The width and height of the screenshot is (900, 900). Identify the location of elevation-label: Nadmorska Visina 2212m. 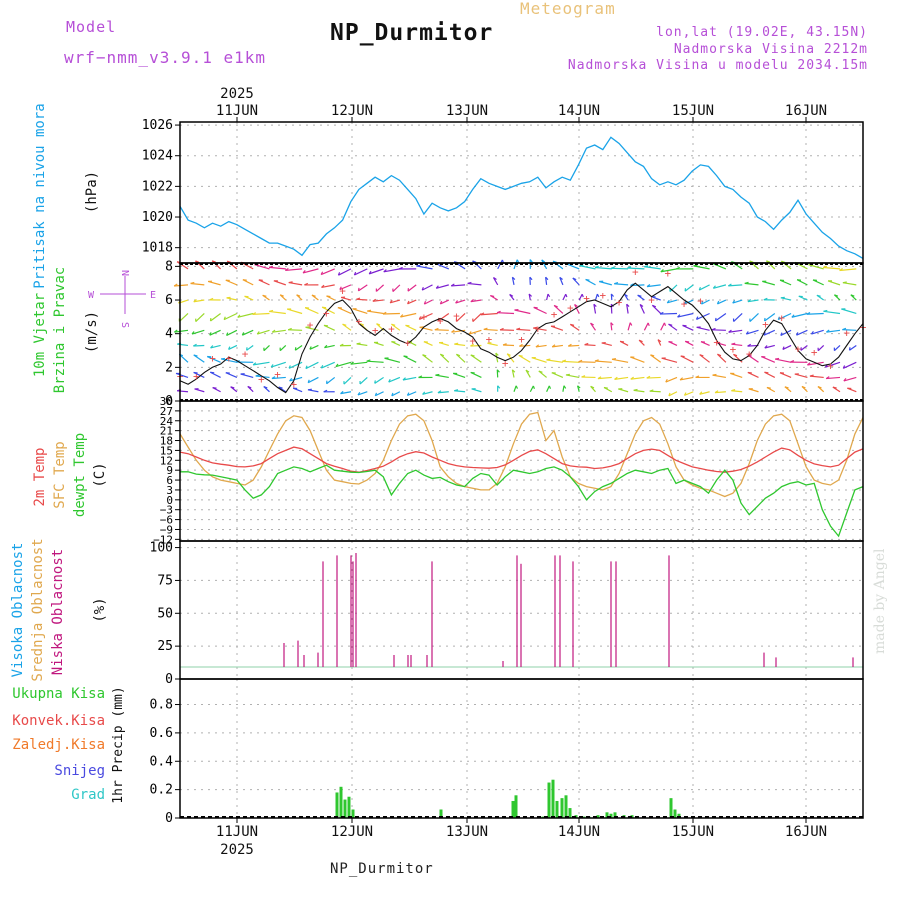
(770, 49).